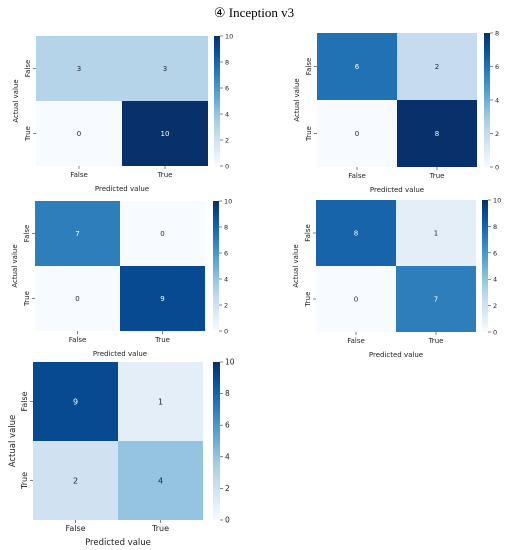  I want to click on page-title: ④ Inception v3, so click(254, 12).